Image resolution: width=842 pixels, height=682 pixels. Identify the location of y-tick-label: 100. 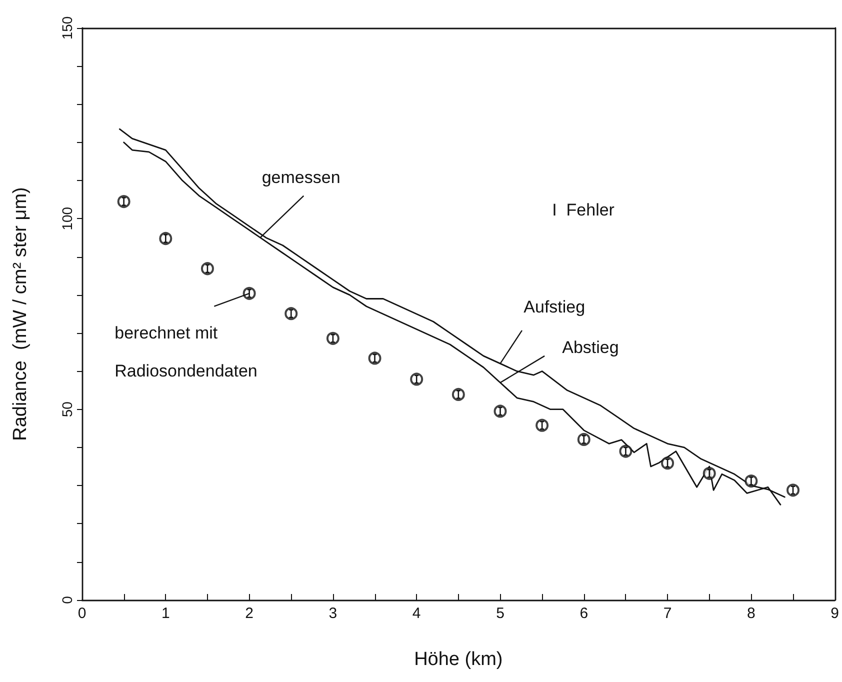
(67, 218).